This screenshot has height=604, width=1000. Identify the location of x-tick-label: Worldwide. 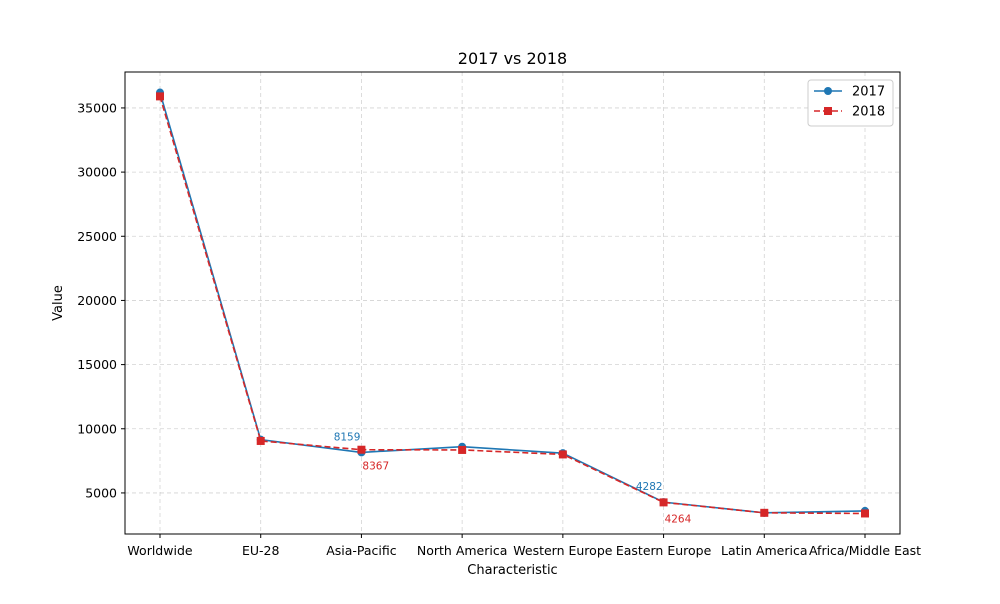
(159, 550).